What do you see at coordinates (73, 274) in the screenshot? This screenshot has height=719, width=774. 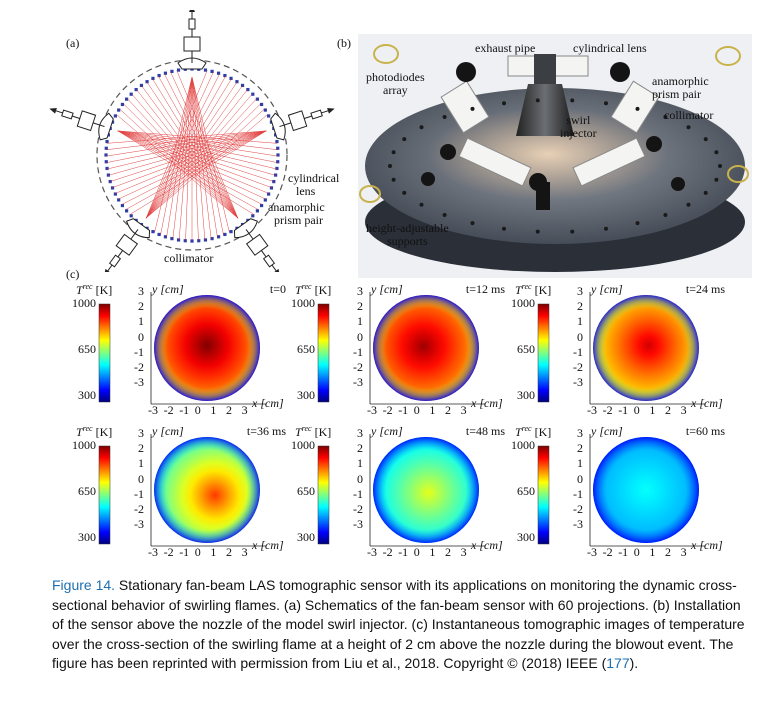 I see `panel-c-label: (c)` at bounding box center [73, 274].